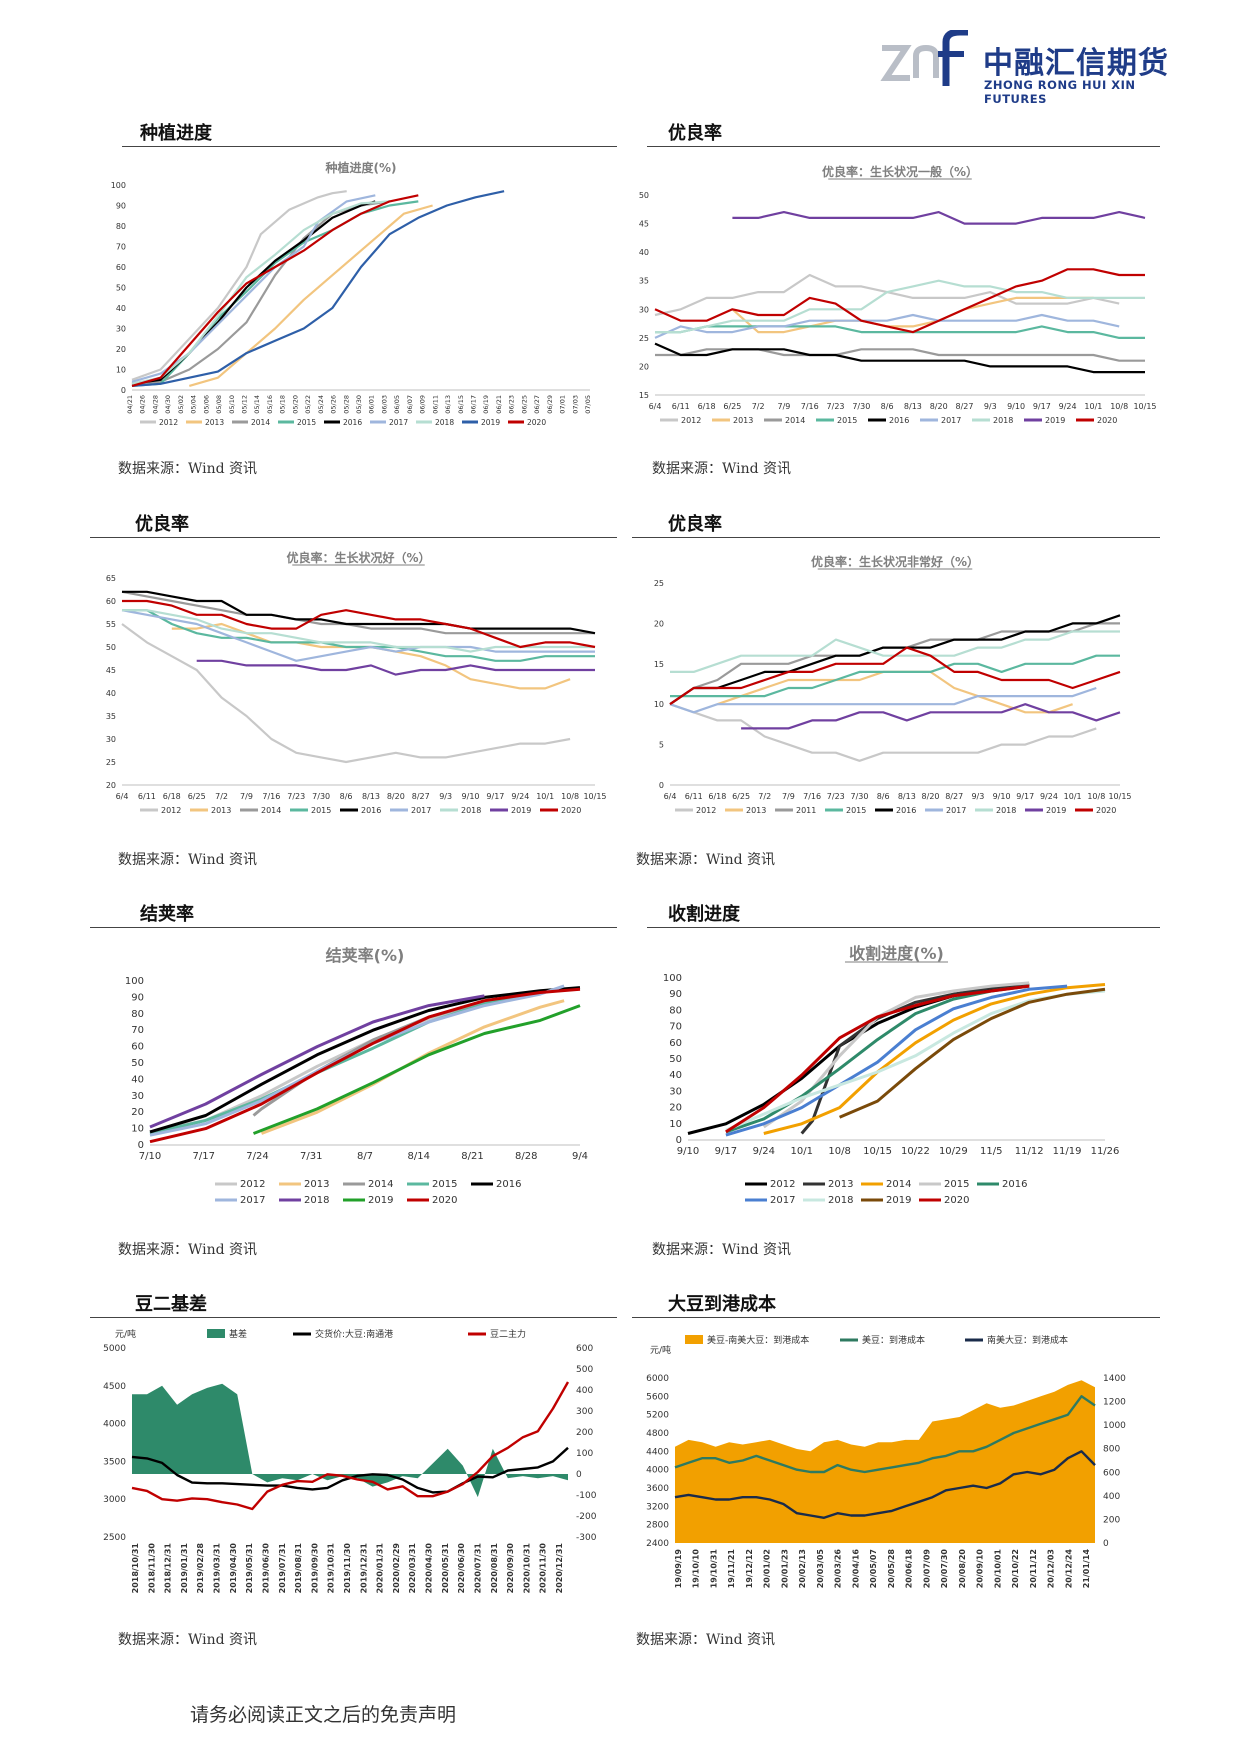 The image size is (1240, 1753). Describe the element at coordinates (657, 1544) in the screenshot. I see `left-tick-label: 2400` at that location.